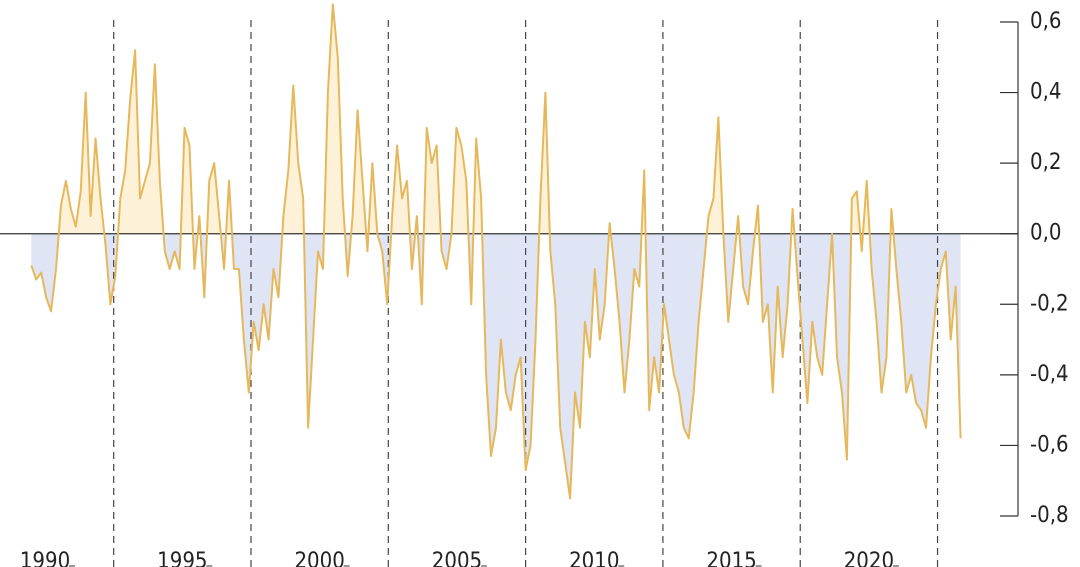 The height and width of the screenshot is (567, 1080). I want to click on x-tick-label: 2010, so click(594, 558).